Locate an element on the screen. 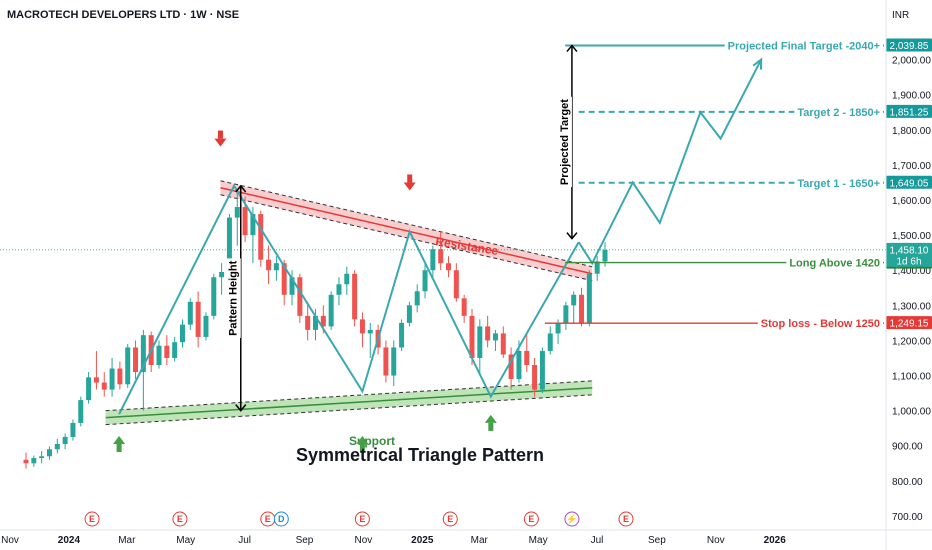  y-tick-label: 1,600.00 is located at coordinates (911, 201).